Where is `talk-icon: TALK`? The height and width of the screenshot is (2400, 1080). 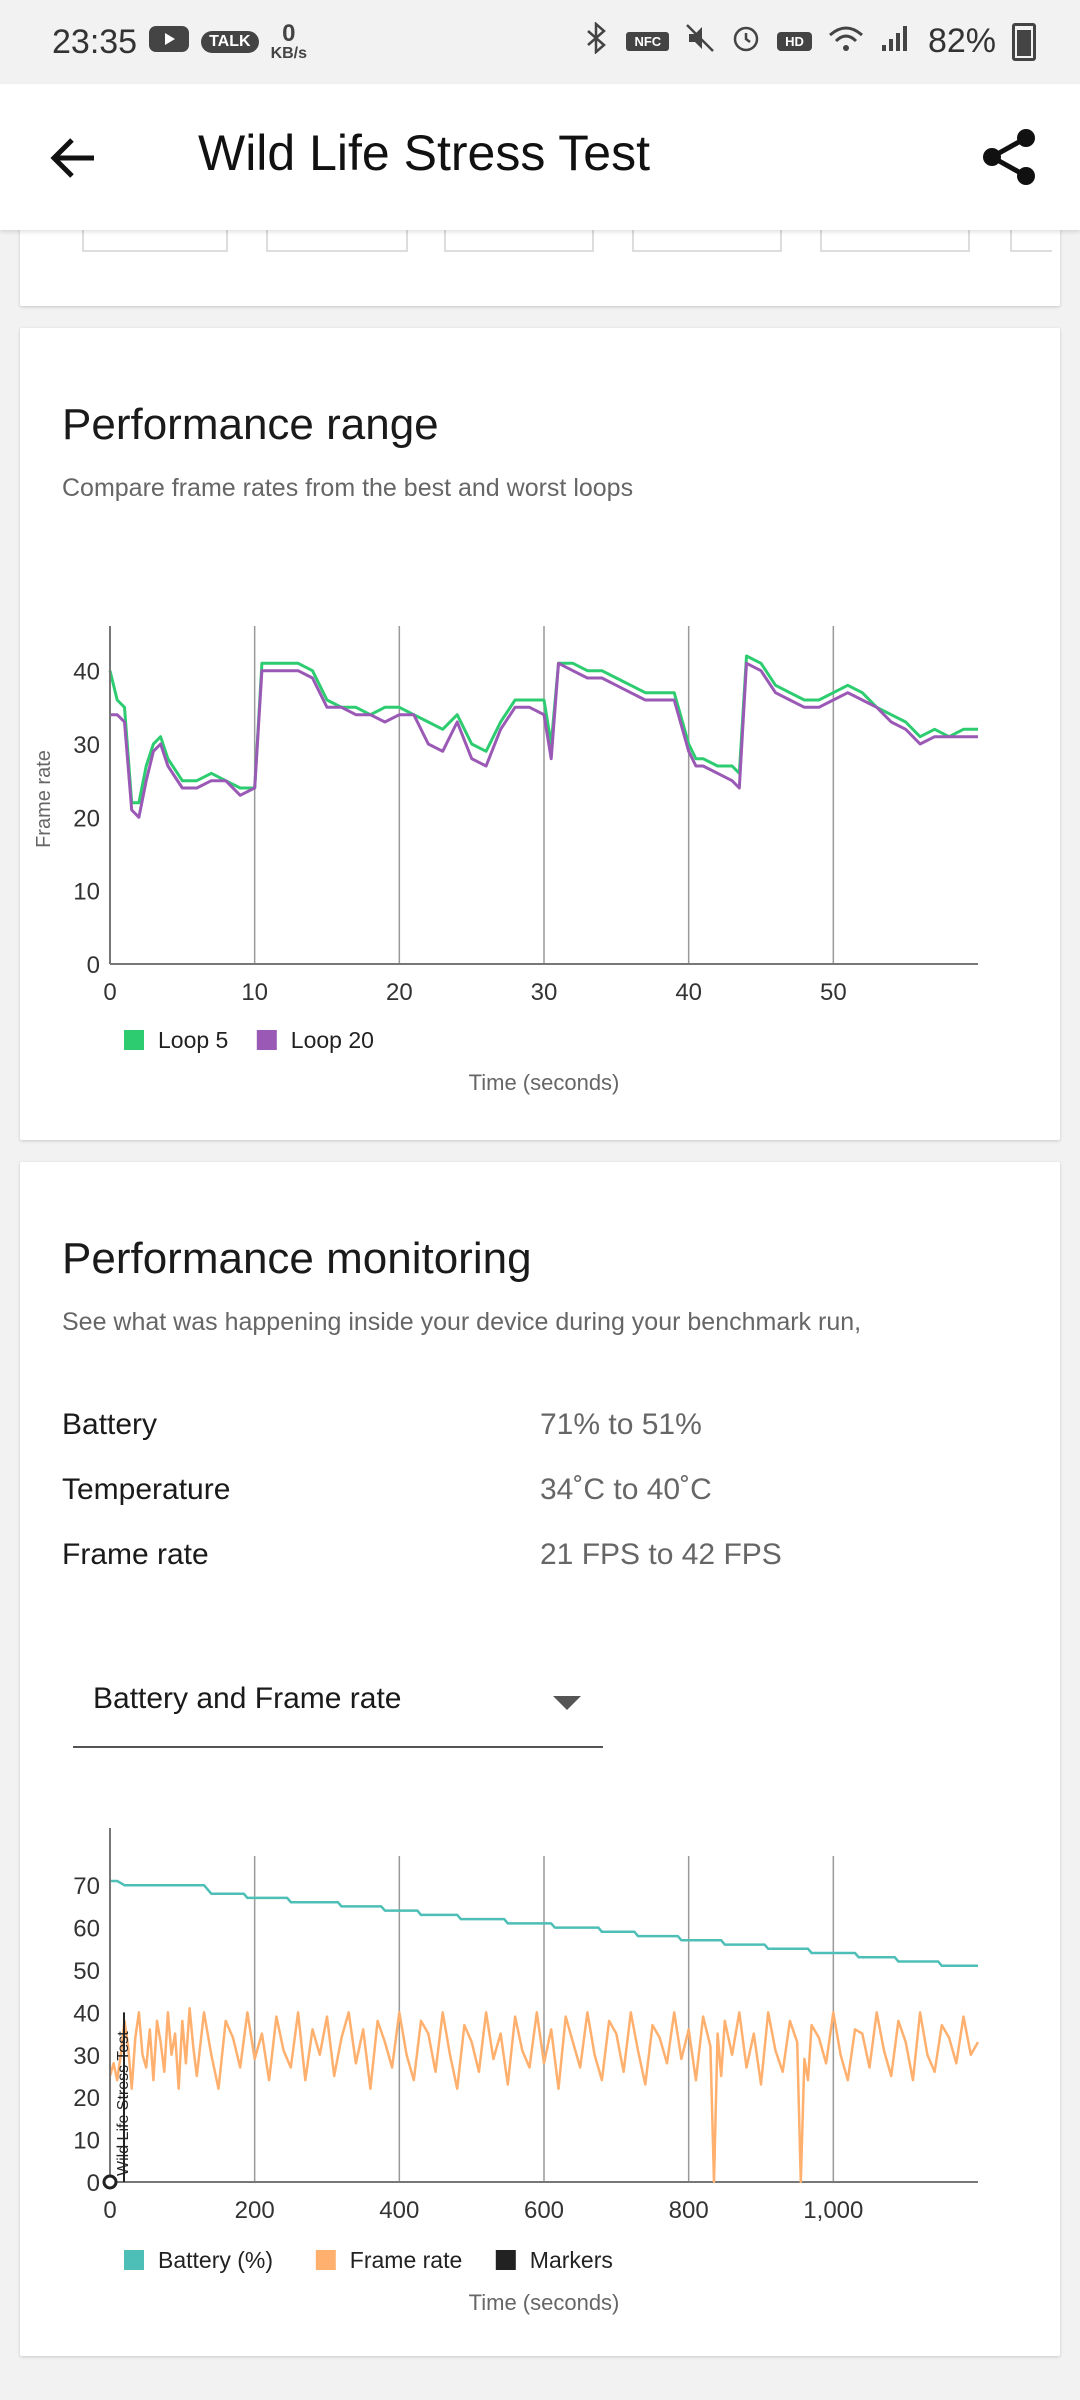
talk-icon: TALK is located at coordinates (230, 42).